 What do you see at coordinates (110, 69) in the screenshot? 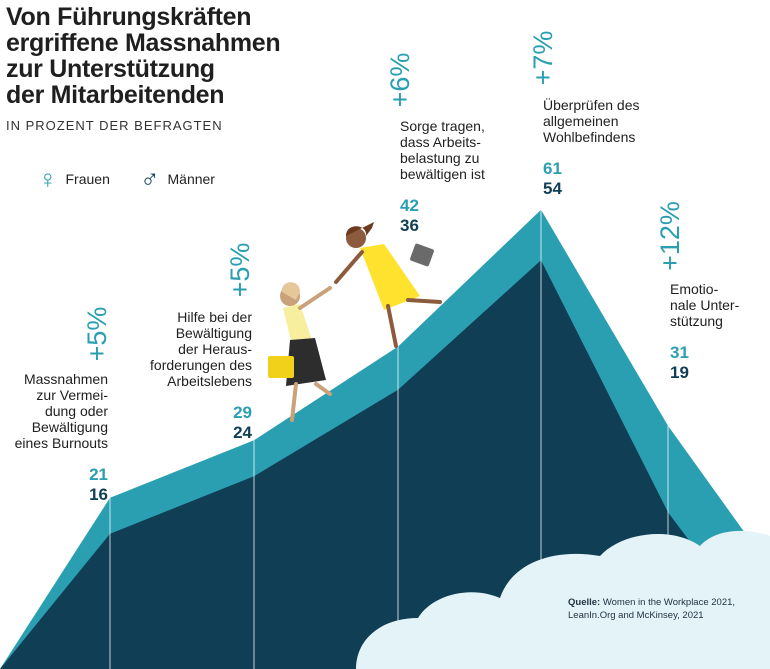
I see `title-line: zur Unterstützung` at bounding box center [110, 69].